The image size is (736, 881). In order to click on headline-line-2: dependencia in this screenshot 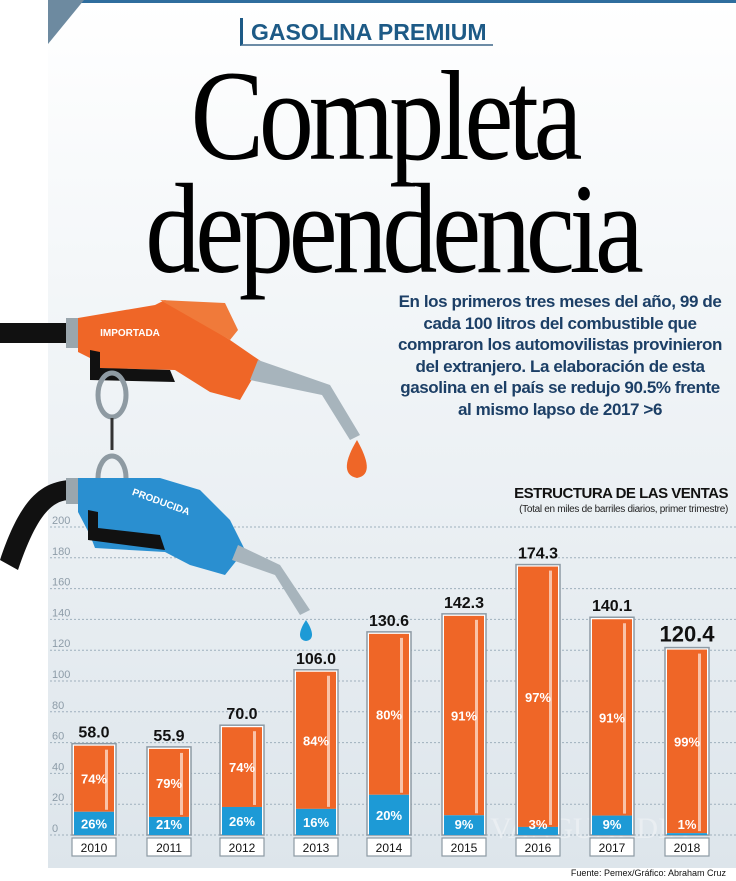, I will do `click(394, 229)`.